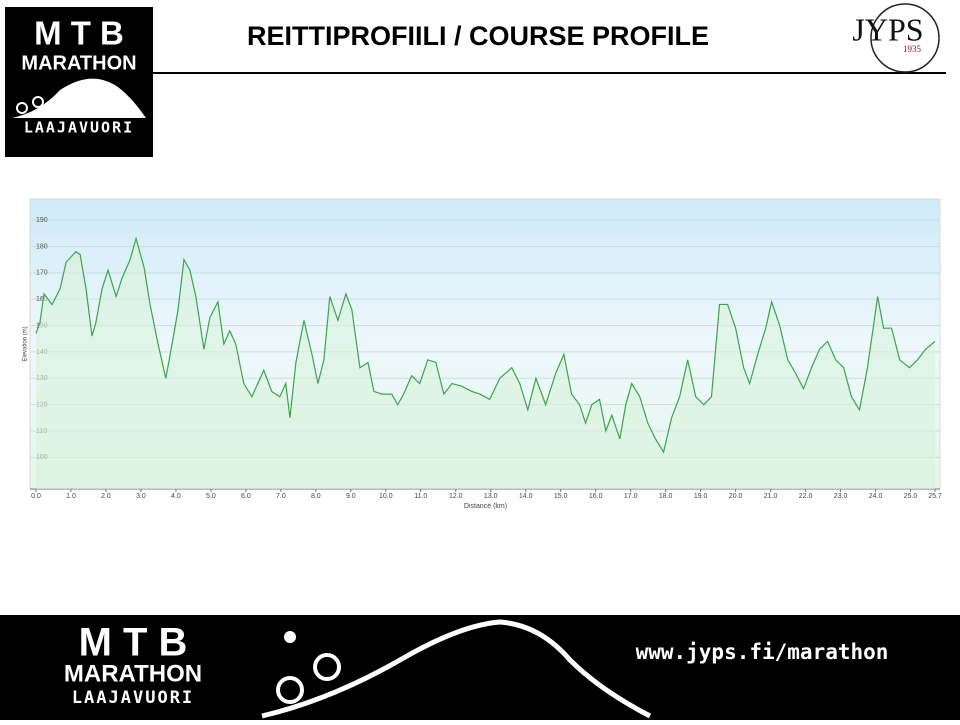 The image size is (960, 725). I want to click on footer-band, so click(480, 667).